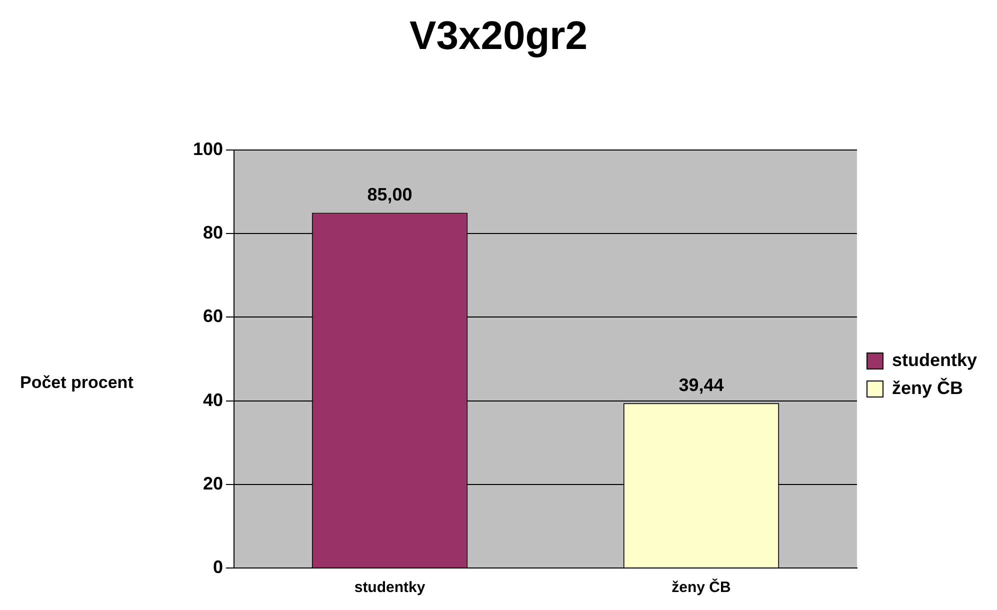 The height and width of the screenshot is (610, 997). What do you see at coordinates (218, 566) in the screenshot?
I see `y-tick-label: 0` at bounding box center [218, 566].